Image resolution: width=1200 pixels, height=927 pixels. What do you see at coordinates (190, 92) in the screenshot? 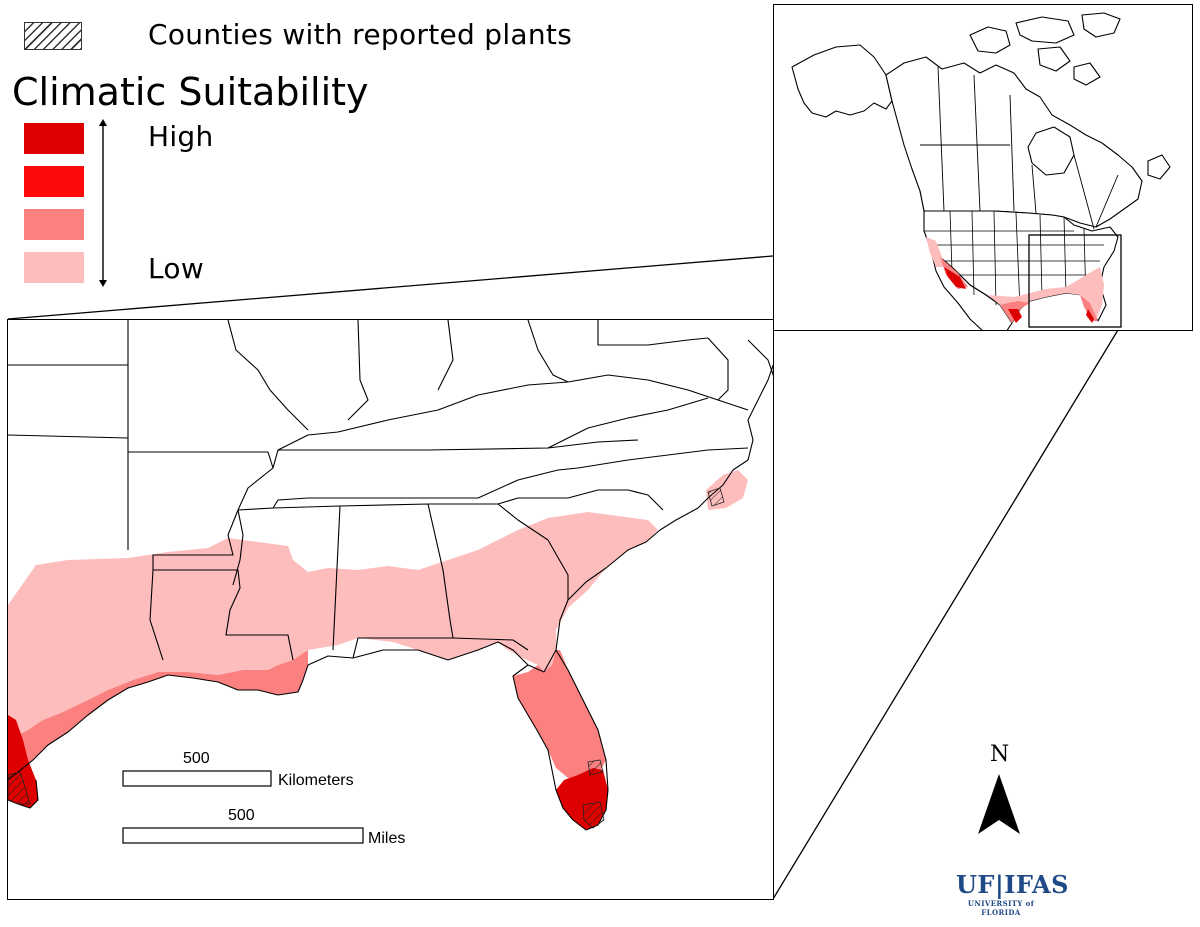
I see `legend-heading: Climatic Suitability` at bounding box center [190, 92].